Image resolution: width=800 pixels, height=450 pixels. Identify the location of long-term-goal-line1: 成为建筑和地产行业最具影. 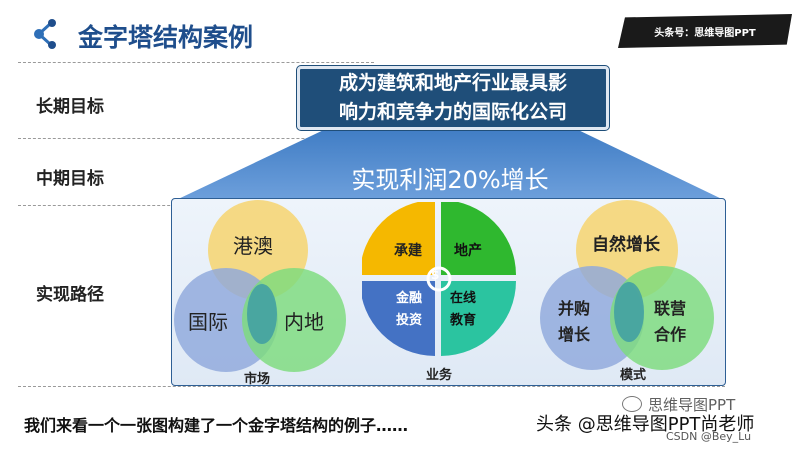
(452, 83).